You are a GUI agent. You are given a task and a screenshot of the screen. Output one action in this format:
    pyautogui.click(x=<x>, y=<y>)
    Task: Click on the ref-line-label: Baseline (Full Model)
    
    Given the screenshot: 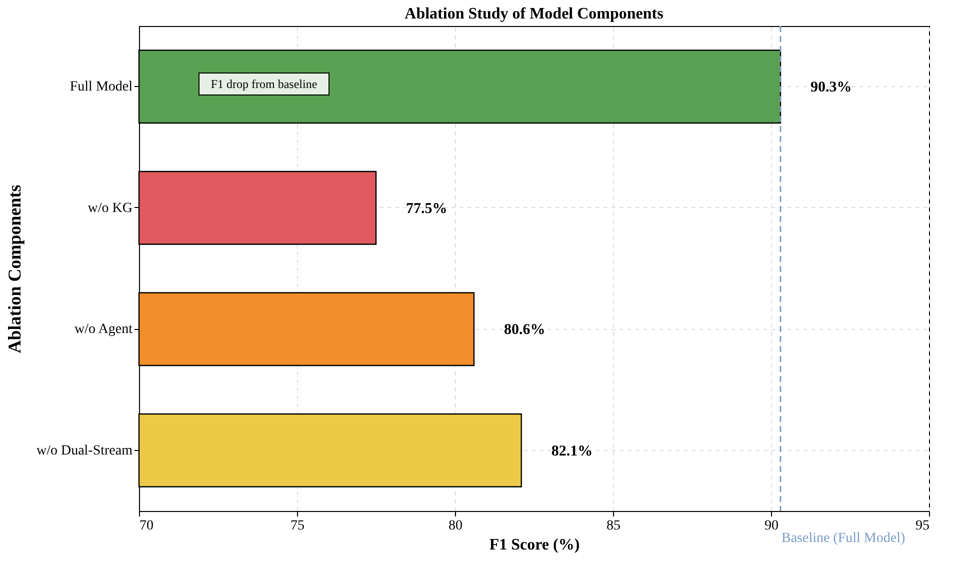 What is the action you would take?
    pyautogui.click(x=843, y=538)
    